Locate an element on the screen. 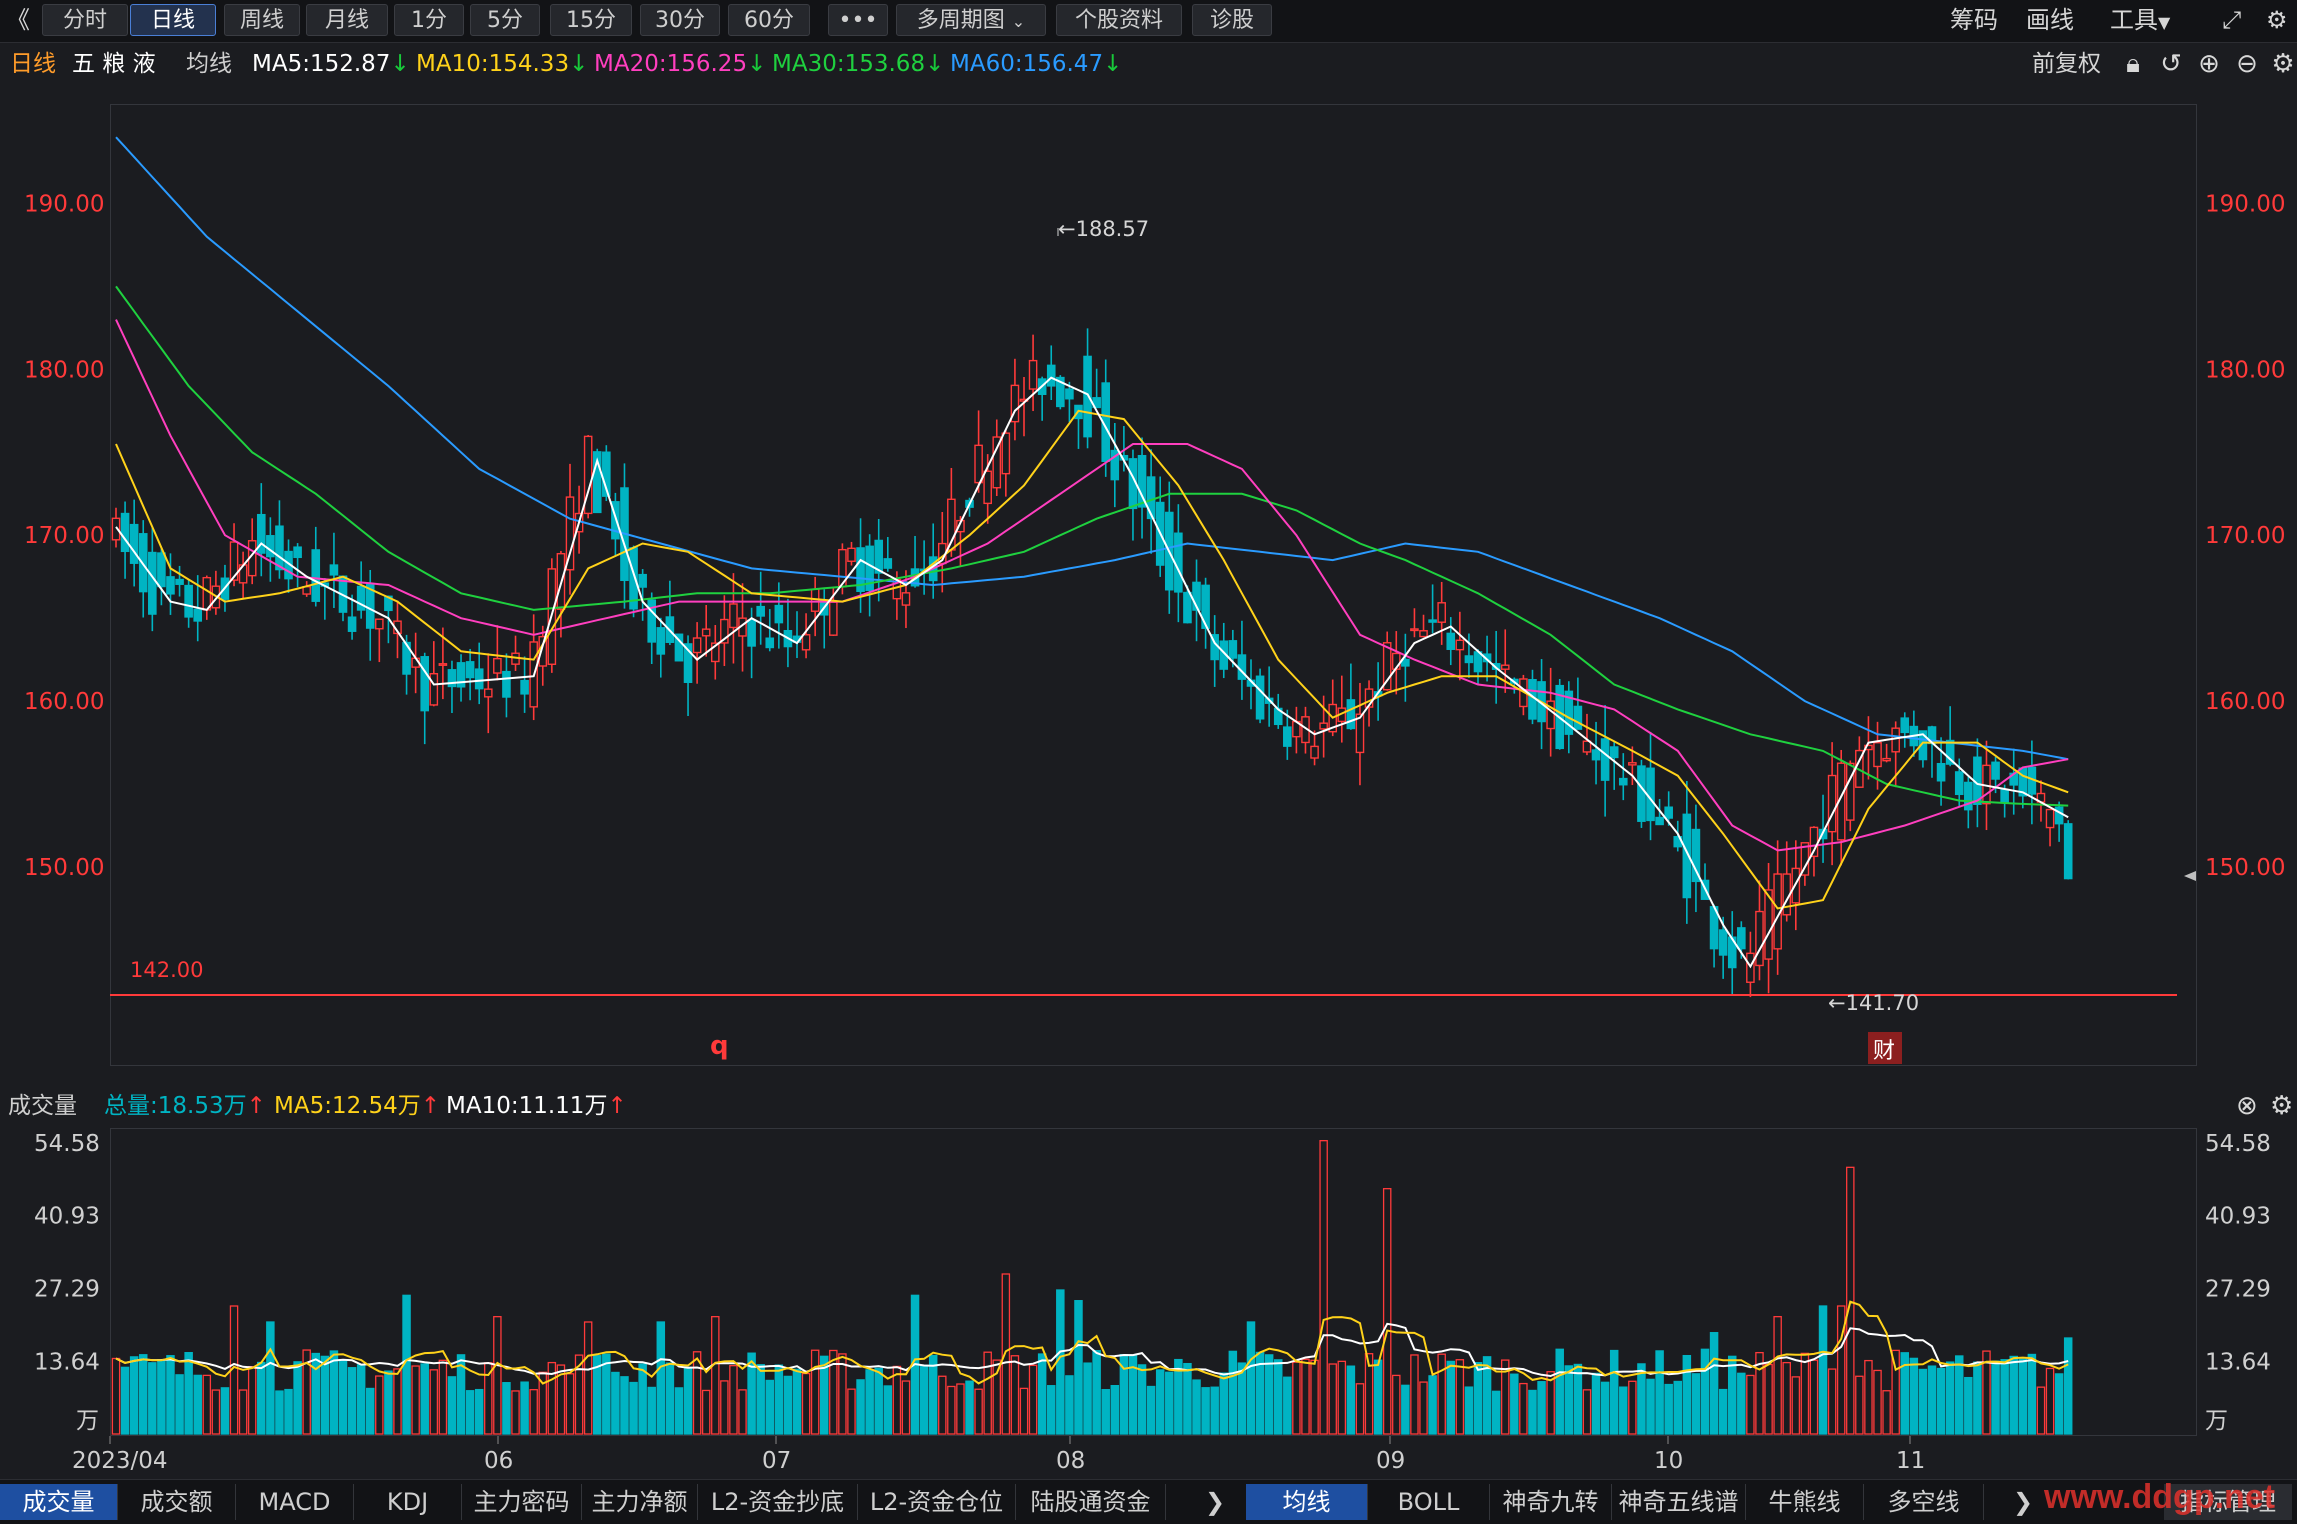  overlay-tab-0: 均线 is located at coordinates (1307, 1502).